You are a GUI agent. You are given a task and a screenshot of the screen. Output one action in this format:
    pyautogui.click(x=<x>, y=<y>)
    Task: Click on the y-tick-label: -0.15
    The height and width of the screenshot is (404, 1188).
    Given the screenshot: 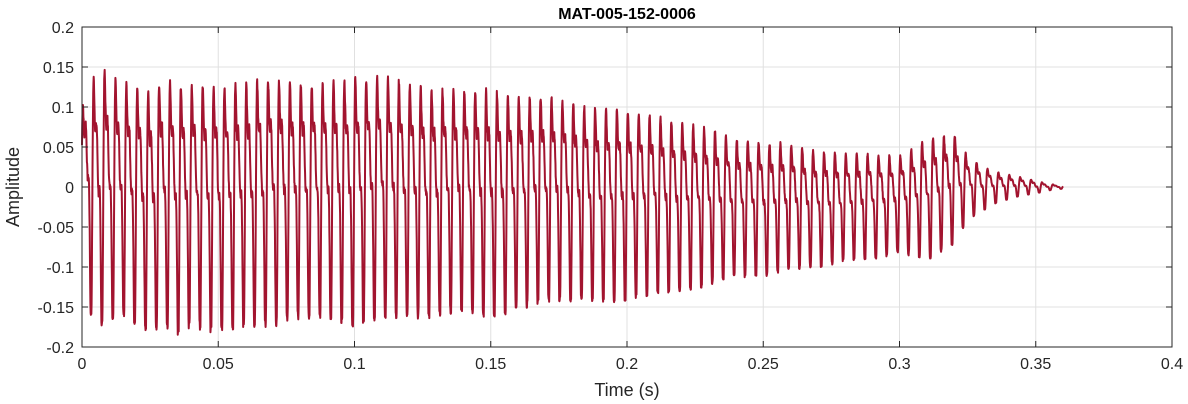 What is the action you would take?
    pyautogui.click(x=56, y=308)
    